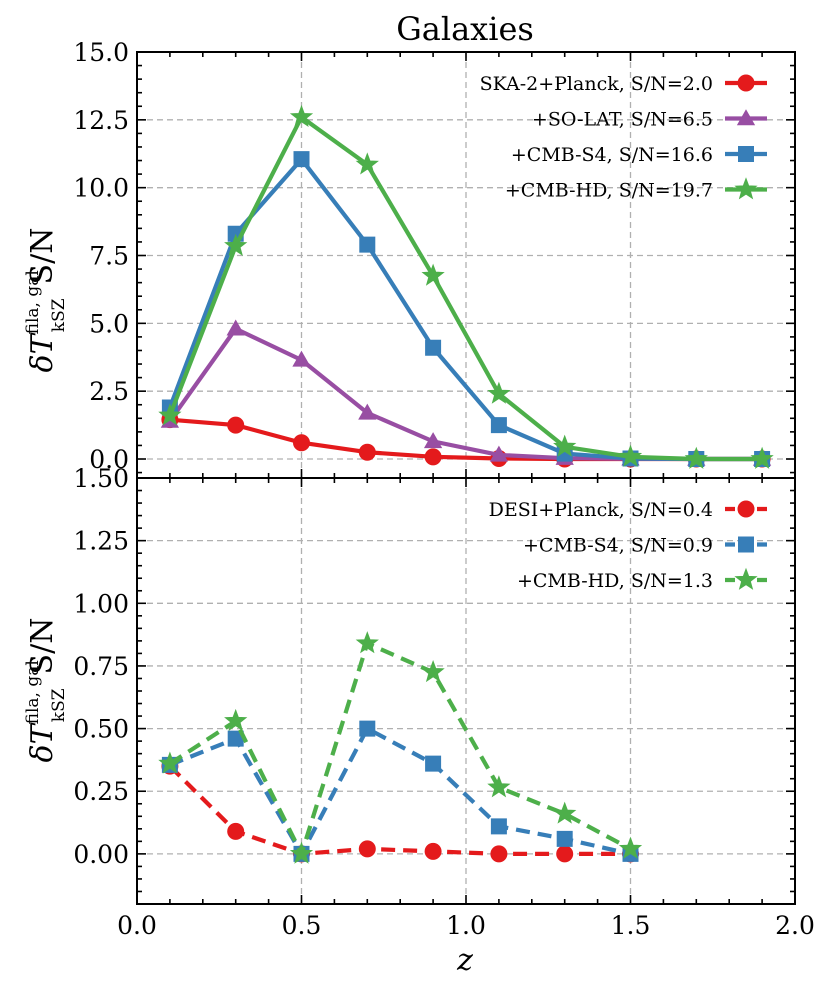  I want to click on y-axis-label-top: δTfila, gal kSZ S/N, so click(46, 300).